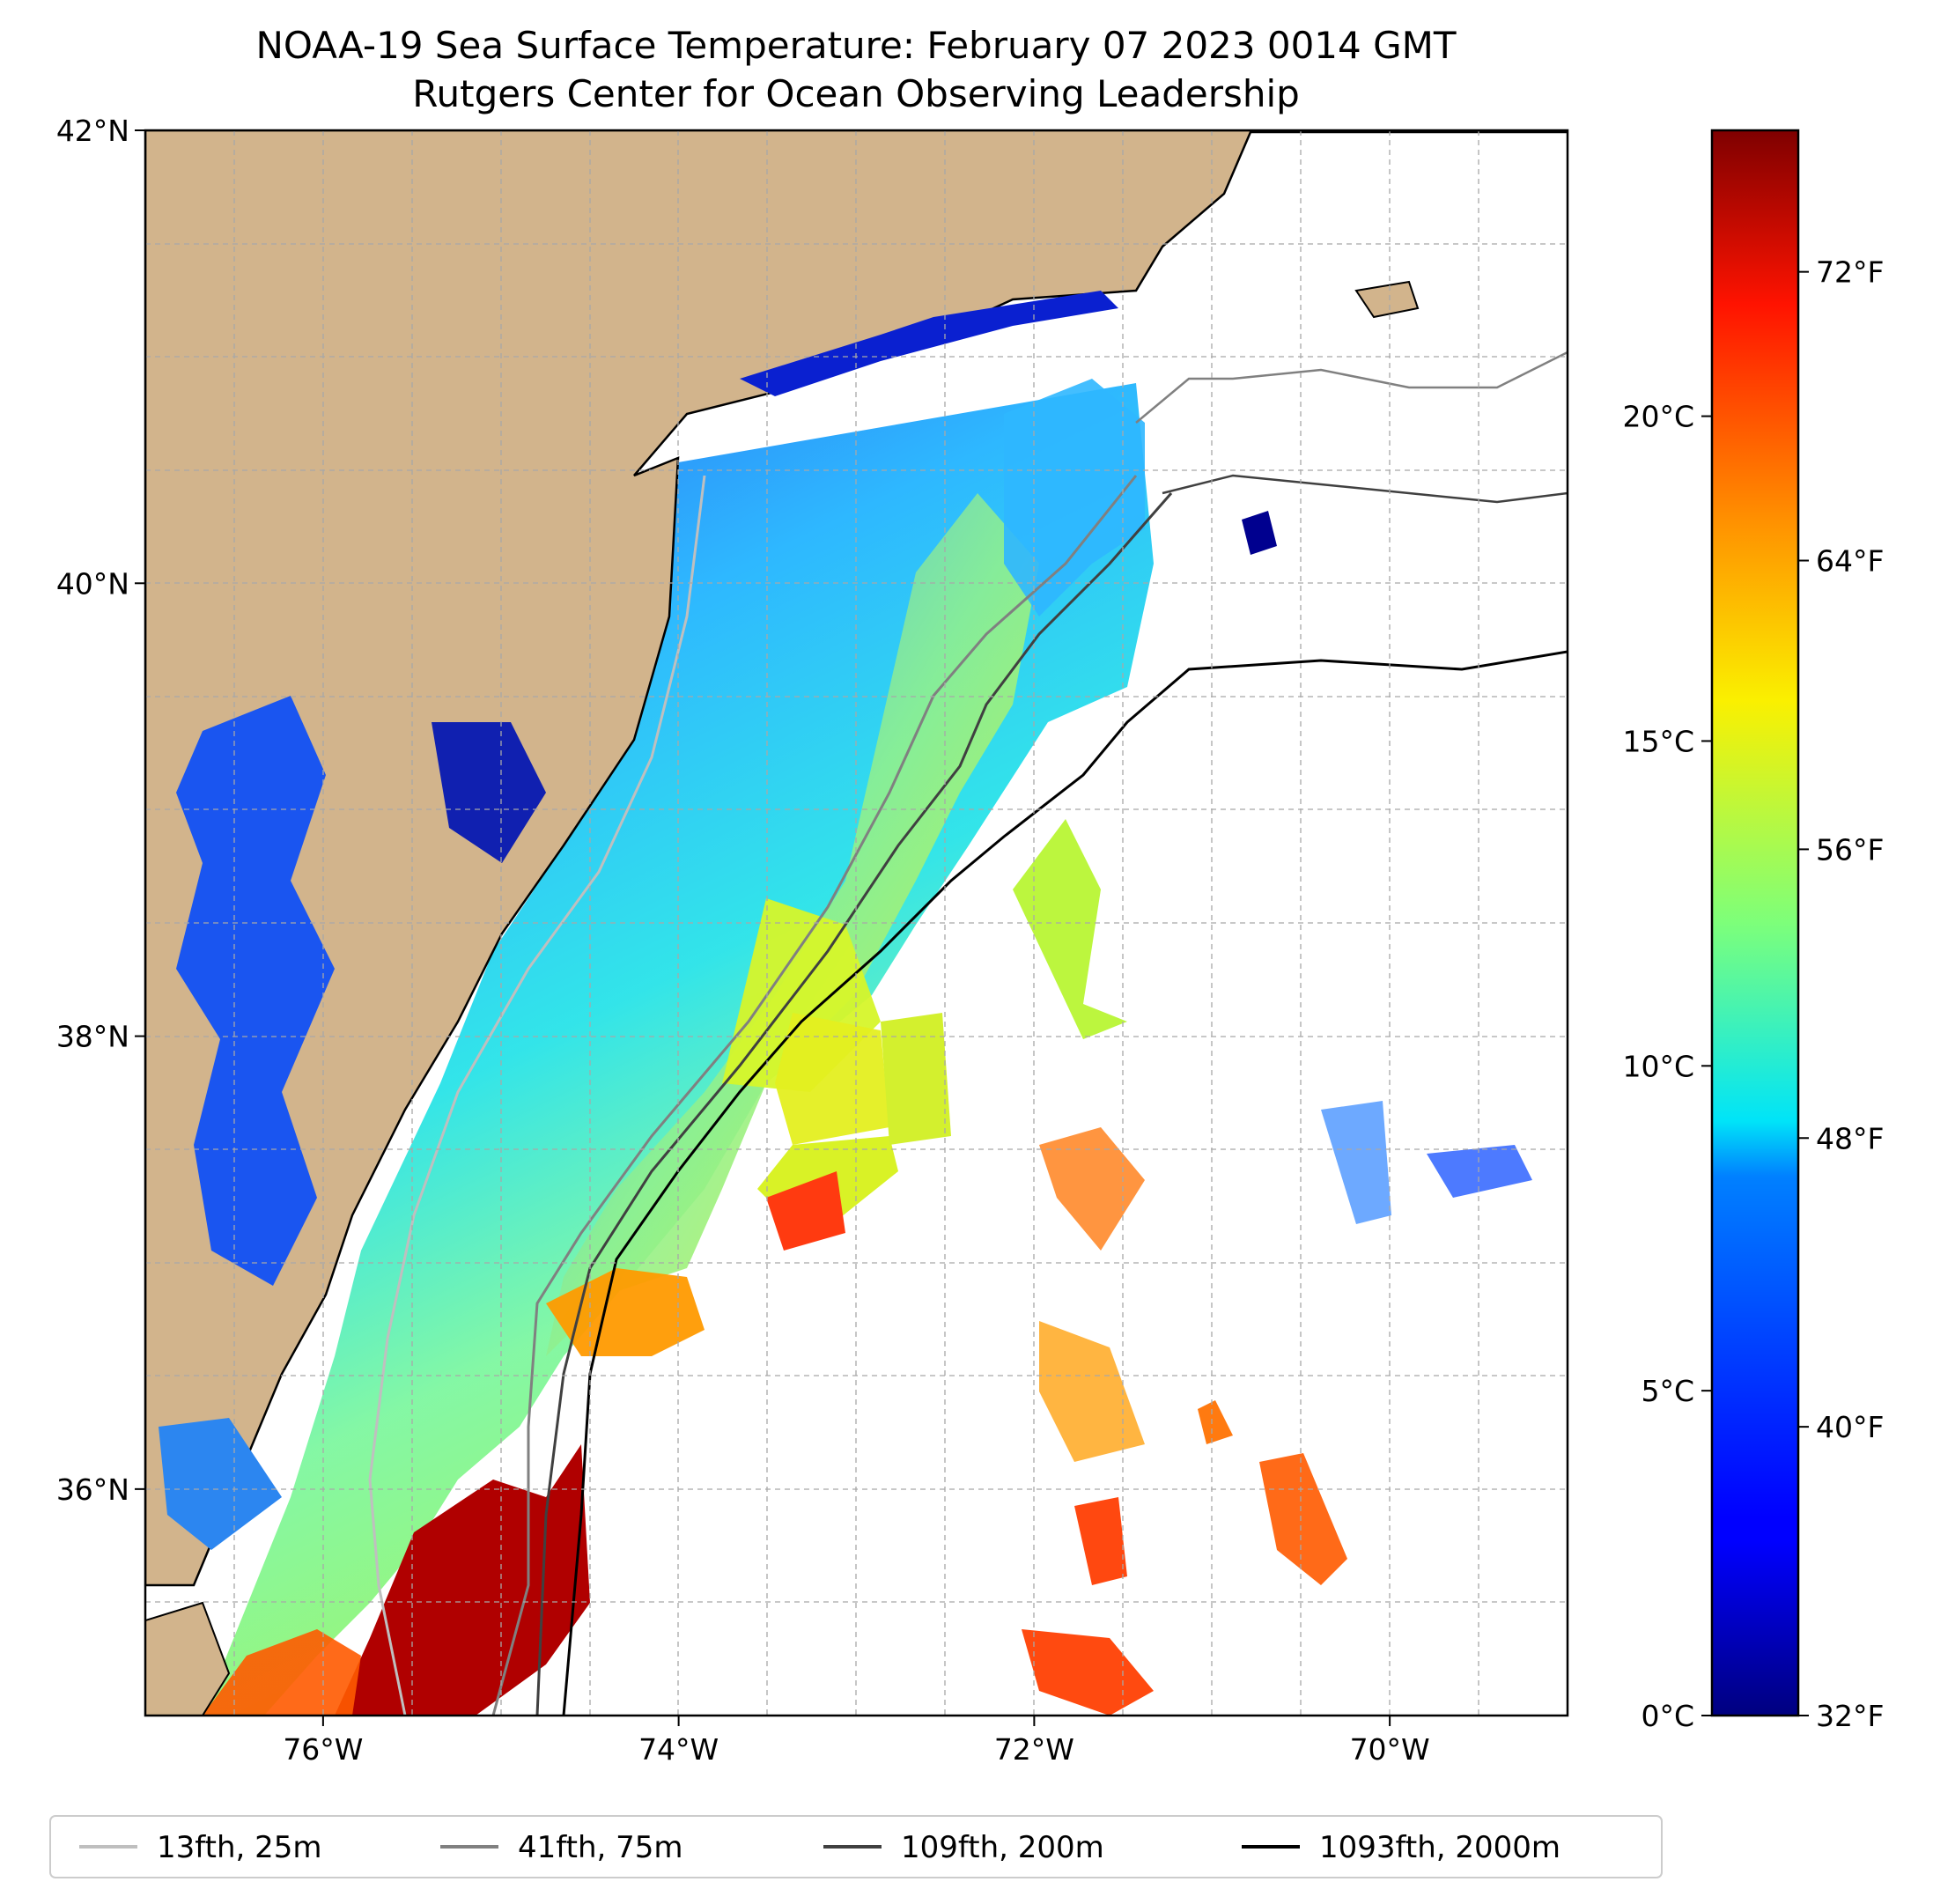 The image size is (1933, 1904). I want to click on sst-patch-e, so click(1303, 1519).